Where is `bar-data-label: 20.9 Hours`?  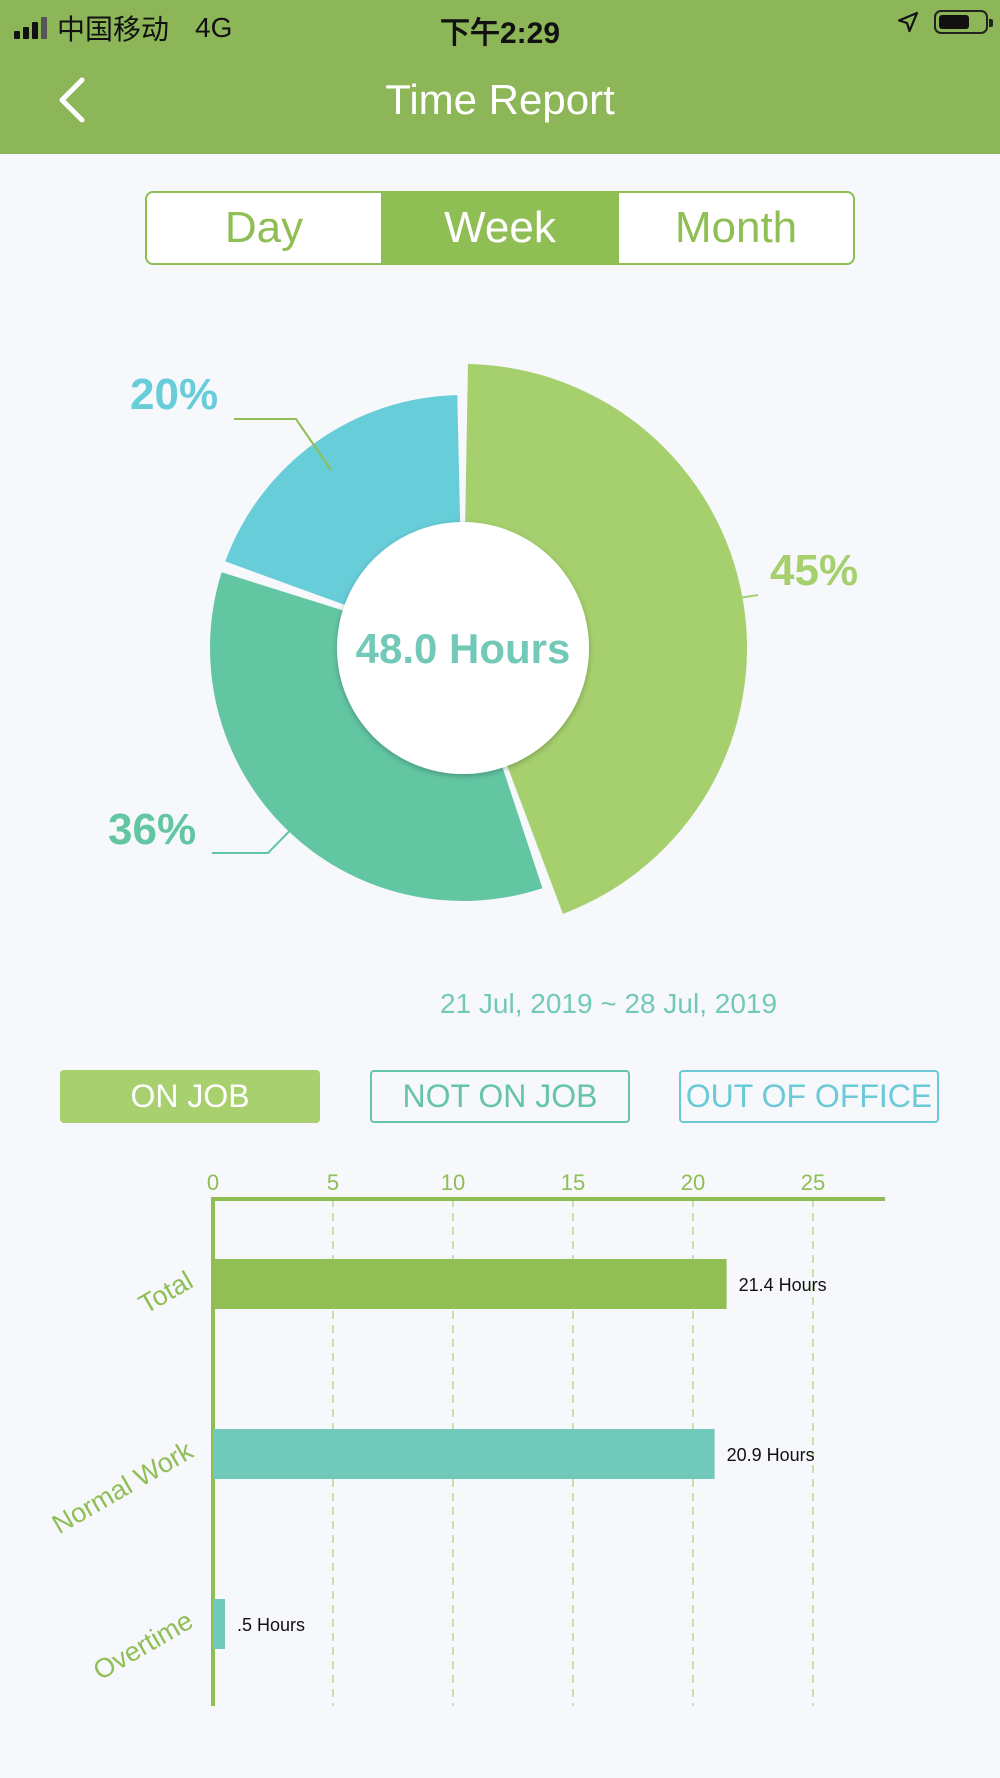
bar-data-label: 20.9 Hours is located at coordinates (771, 1455).